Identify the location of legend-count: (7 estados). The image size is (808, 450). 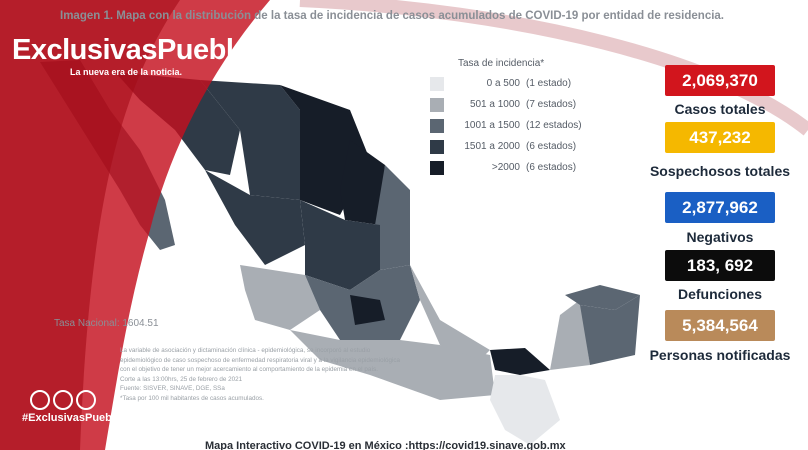
(551, 104).